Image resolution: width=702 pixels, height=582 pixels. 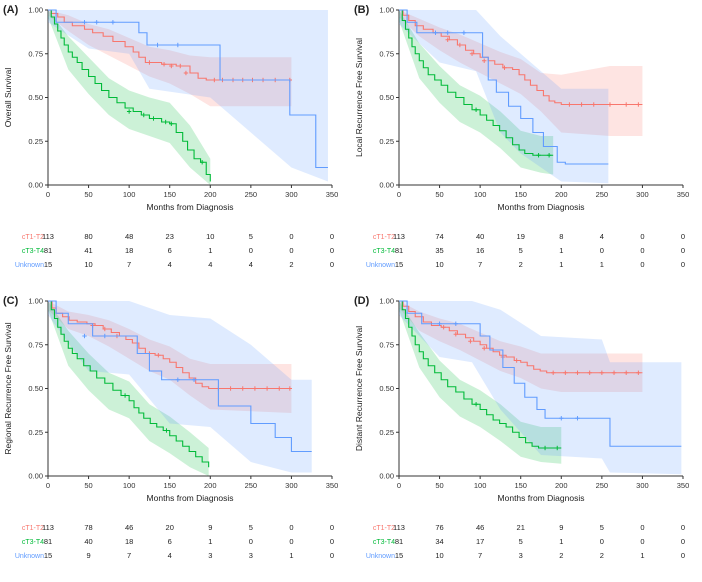 What do you see at coordinates (88, 250) in the screenshot?
I see `risk-count: 41` at bounding box center [88, 250].